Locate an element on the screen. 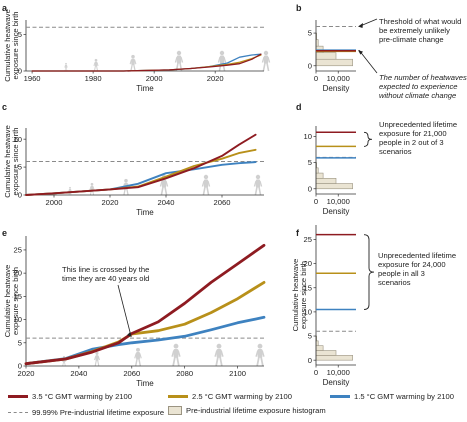  series-line-s25 is located at coordinates (145, 323).